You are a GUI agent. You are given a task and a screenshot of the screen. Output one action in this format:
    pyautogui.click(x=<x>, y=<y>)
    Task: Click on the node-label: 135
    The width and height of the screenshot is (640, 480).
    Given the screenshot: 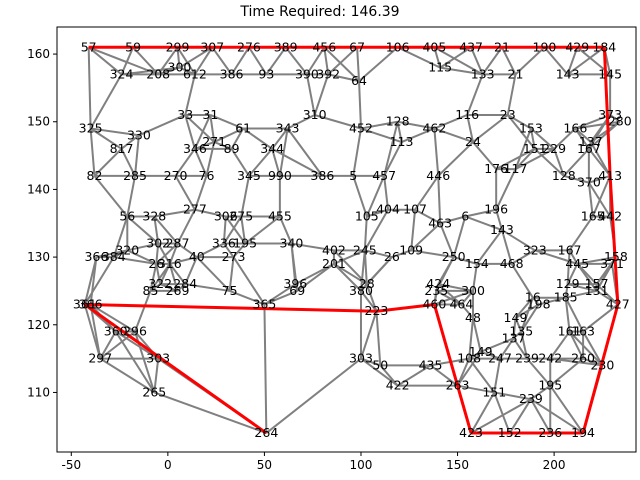 What is the action you would take?
    pyautogui.click(x=521, y=331)
    